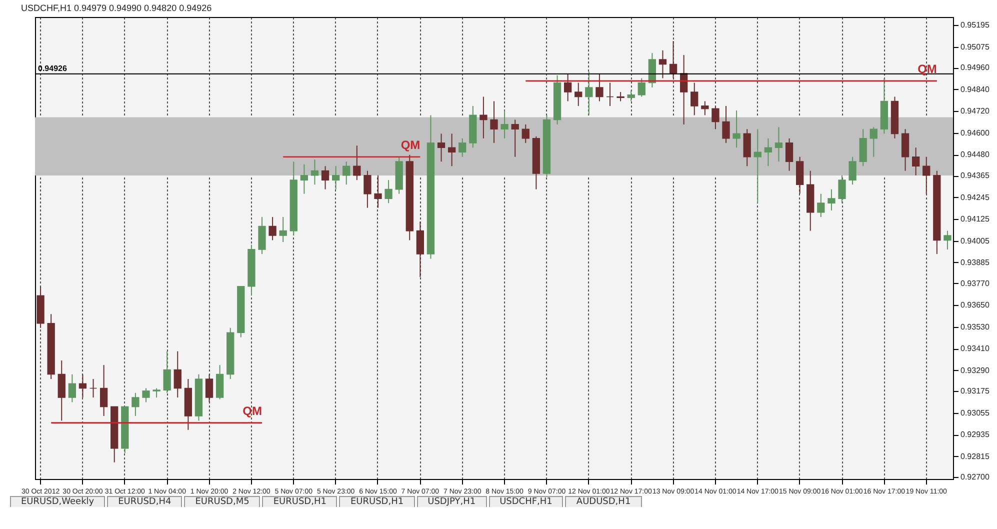  I want to click on y-tick-label: 0.93055, so click(975, 413).